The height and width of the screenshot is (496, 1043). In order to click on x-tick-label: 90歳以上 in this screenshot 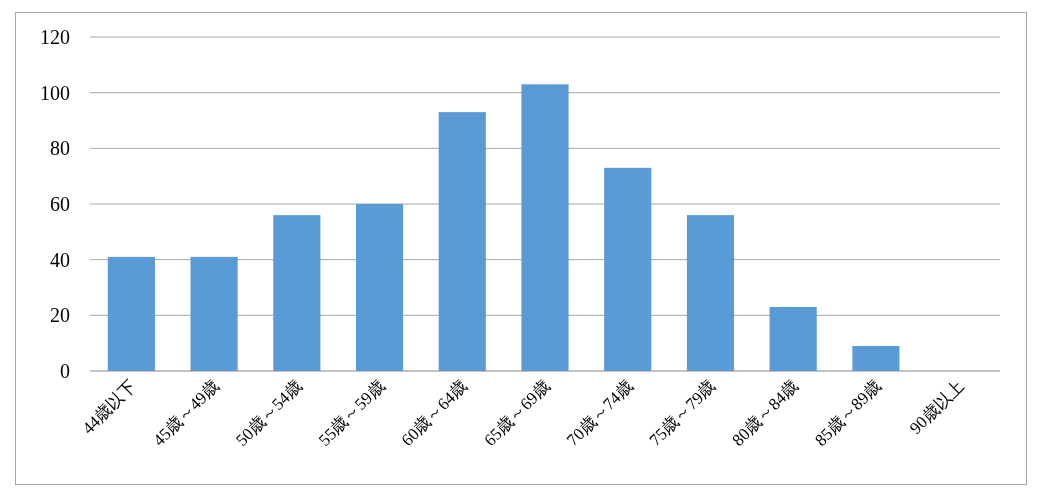, I will do `click(936, 407)`.